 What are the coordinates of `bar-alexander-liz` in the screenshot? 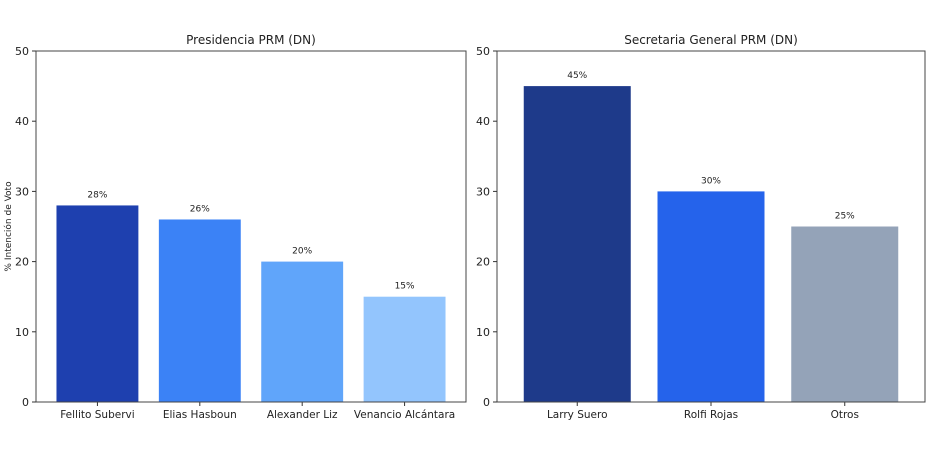 It's located at (302, 331).